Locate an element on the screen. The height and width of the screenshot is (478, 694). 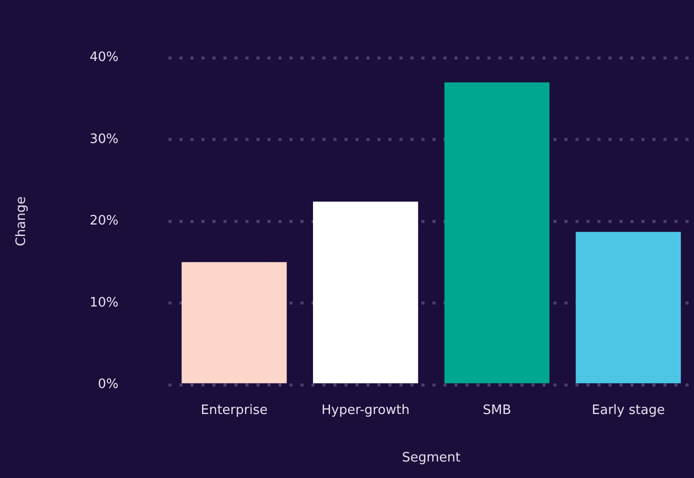
x-tick-label: Early stage is located at coordinates (628, 410).